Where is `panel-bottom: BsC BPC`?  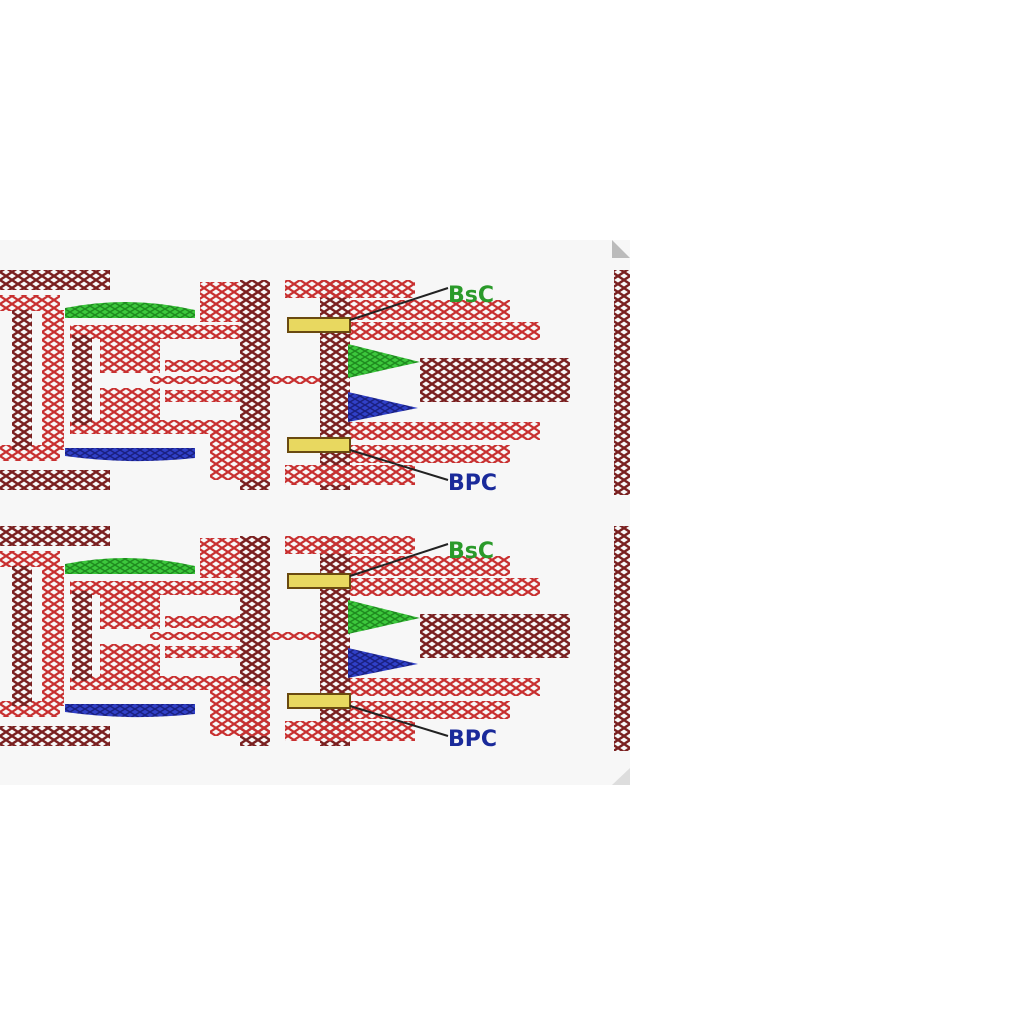 panel-bottom: BsC BPC is located at coordinates (315, 638).